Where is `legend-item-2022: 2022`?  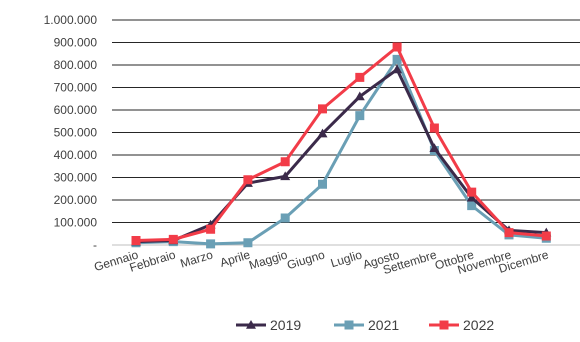 legend-item-2022: 2022 is located at coordinates (461, 325).